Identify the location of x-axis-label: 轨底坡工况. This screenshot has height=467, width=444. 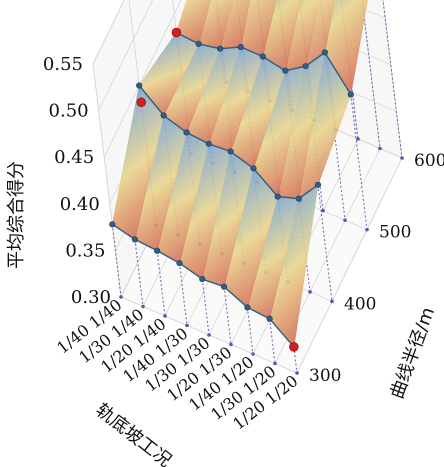
(133, 433).